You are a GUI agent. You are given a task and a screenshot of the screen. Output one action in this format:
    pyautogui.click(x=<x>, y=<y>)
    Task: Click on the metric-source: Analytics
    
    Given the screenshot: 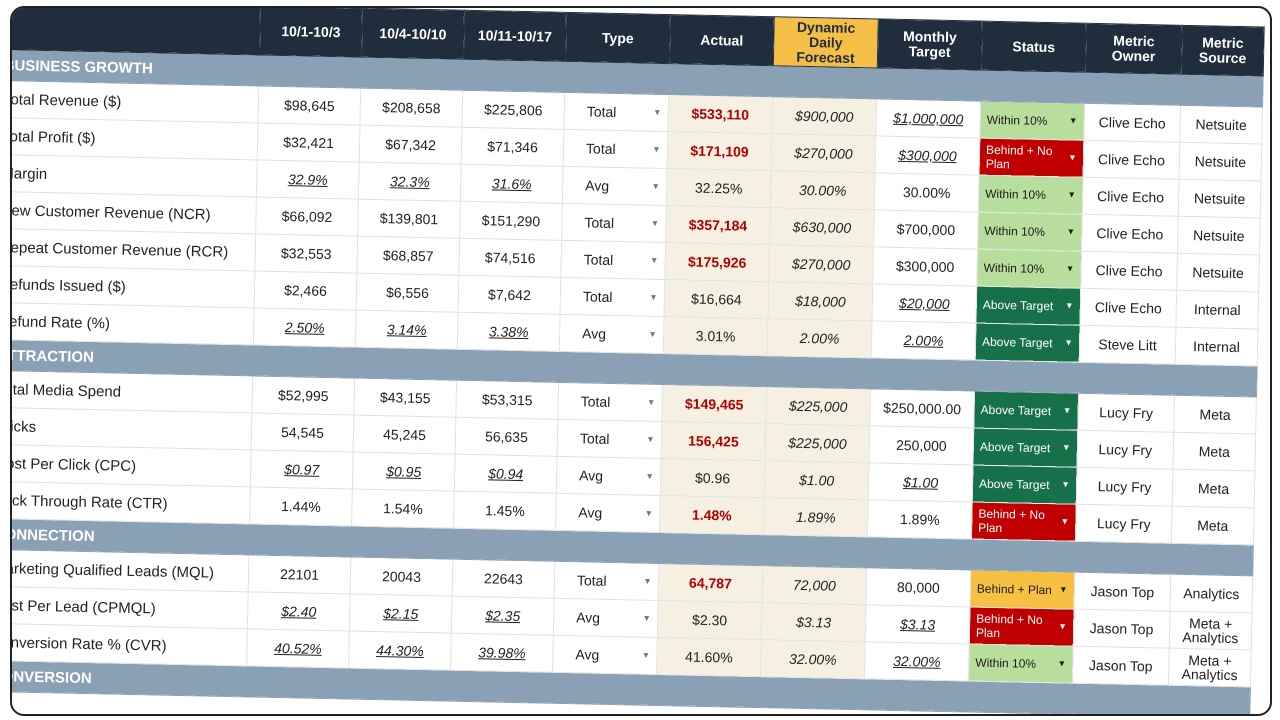 What is the action you would take?
    pyautogui.click(x=1211, y=593)
    